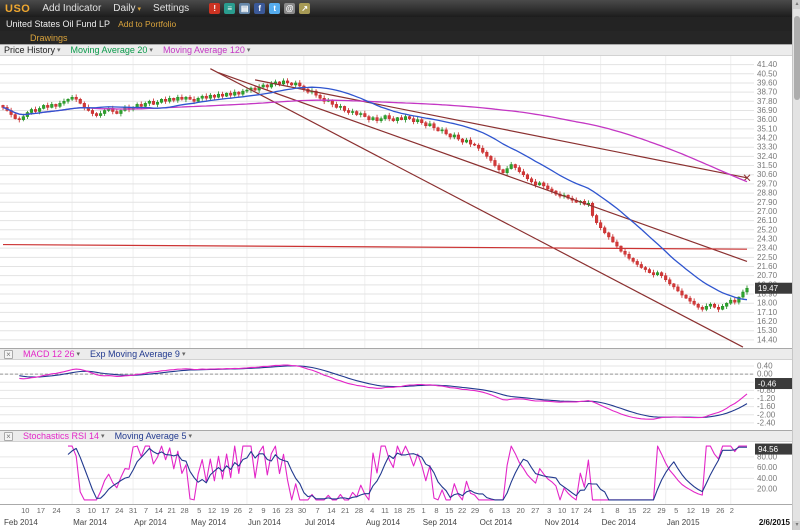  What do you see at coordinates (251, 510) in the screenshot?
I see `svg-text: 2` at bounding box center [251, 510].